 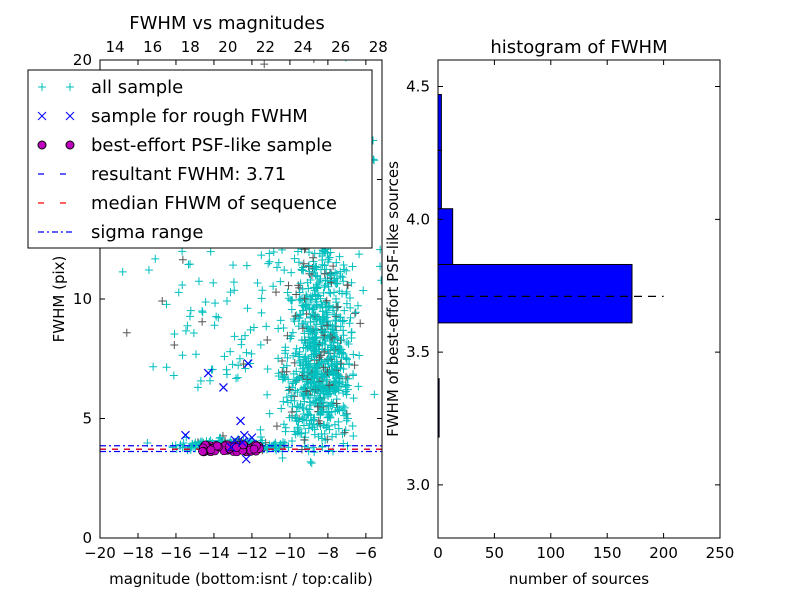 What do you see at coordinates (138, 553) in the screenshot?
I see `x-tick-label: −18` at bounding box center [138, 553].